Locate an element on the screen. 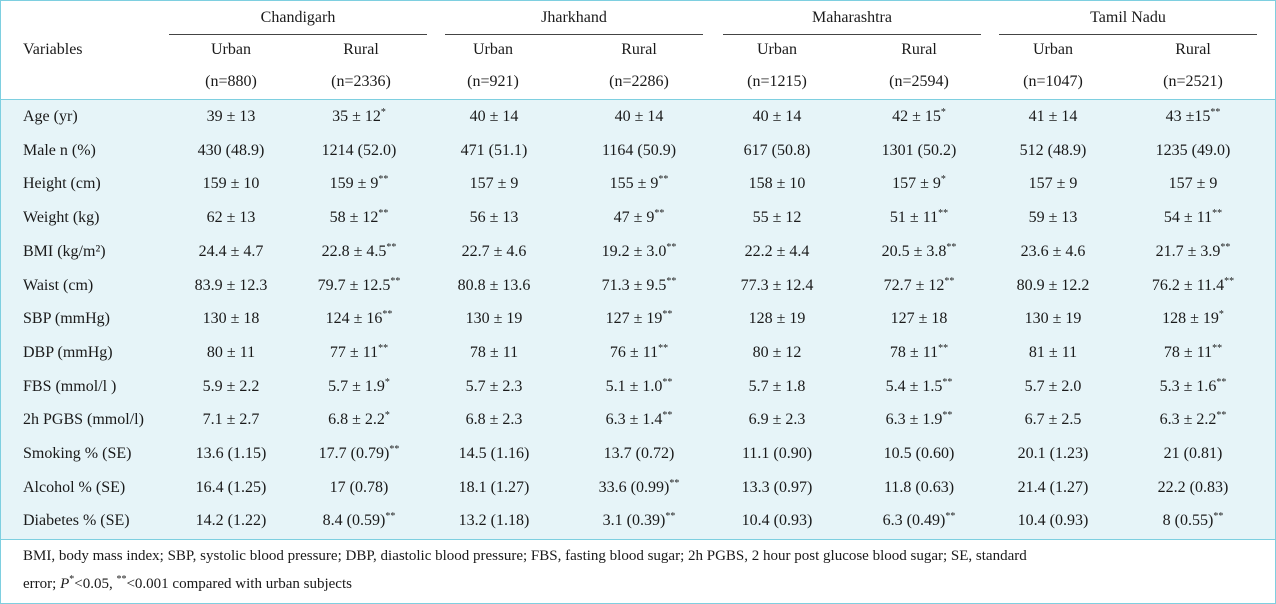 Image resolution: width=1276 pixels, height=604 pixels. table-cell: 43 ±15** is located at coordinates (1193, 117).